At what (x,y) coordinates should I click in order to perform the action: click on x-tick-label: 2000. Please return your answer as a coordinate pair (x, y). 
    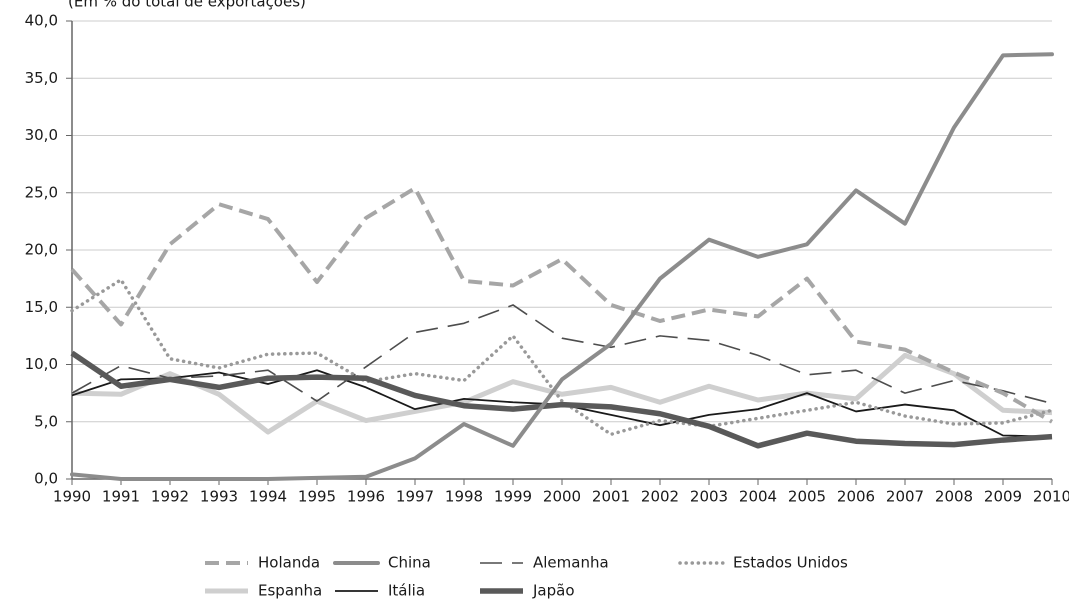
    Looking at the image, I should click on (562, 497).